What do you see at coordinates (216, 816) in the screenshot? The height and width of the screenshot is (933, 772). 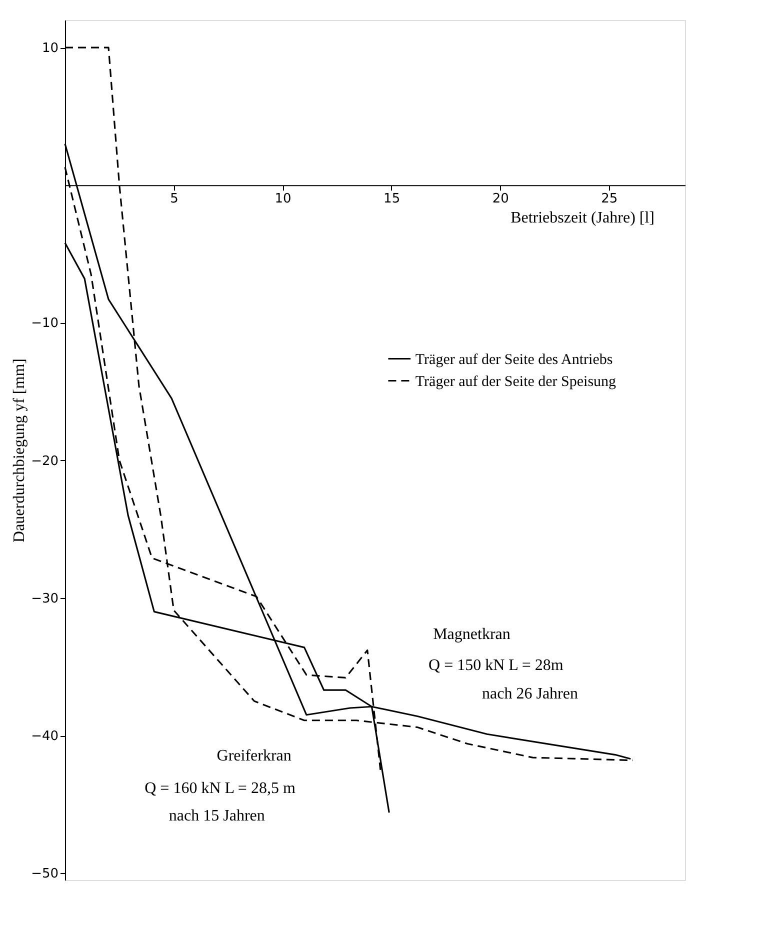 I see `annotation: nach 15 Jahren` at bounding box center [216, 816].